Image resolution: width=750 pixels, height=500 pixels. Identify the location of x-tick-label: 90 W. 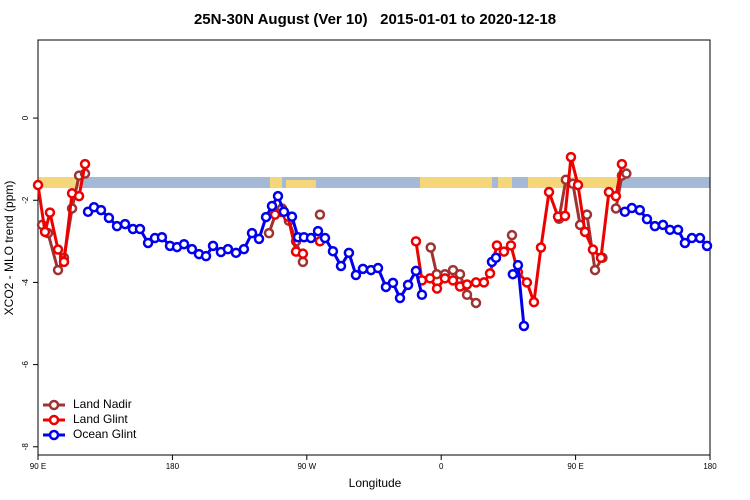
(306, 466).